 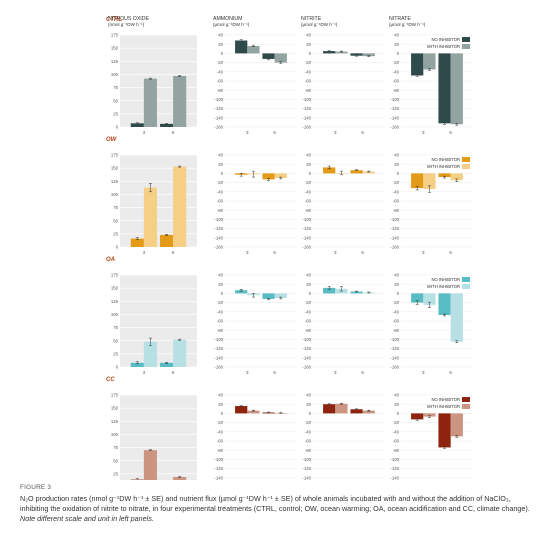 What do you see at coordinates (220, 404) in the screenshot?
I see `y-tick-label-cc-ammonium: 20` at bounding box center [220, 404].